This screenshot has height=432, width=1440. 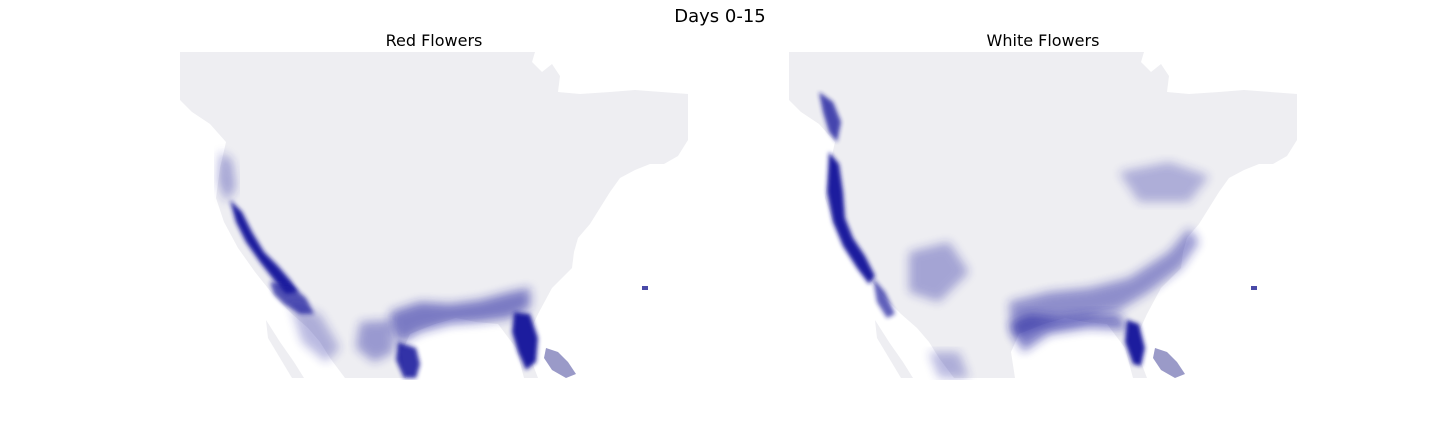 What do you see at coordinates (720, 16) in the screenshot?
I see `figure-title: Days 0-15` at bounding box center [720, 16].